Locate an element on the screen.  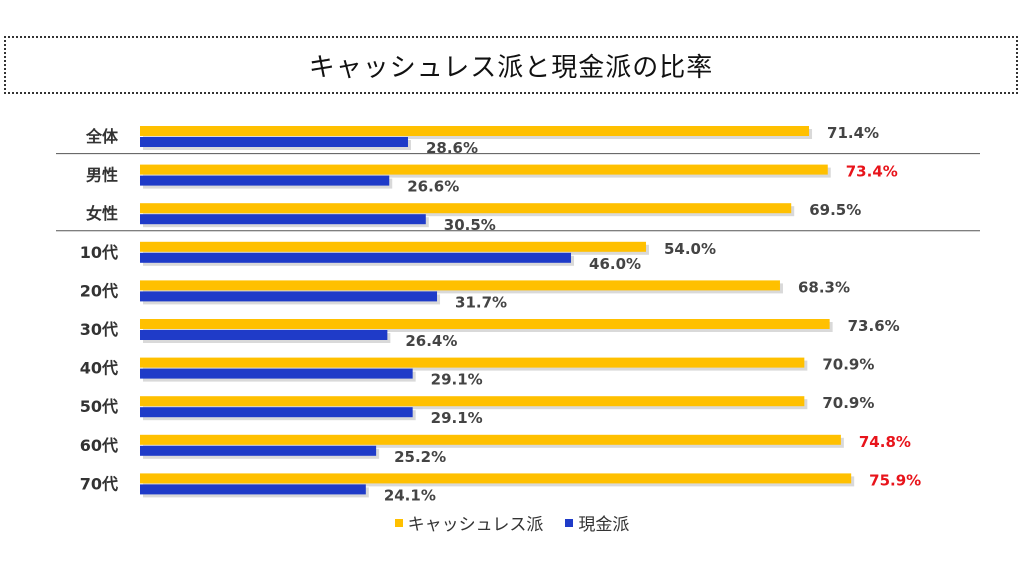
category-label-cat-1: 男性 is located at coordinates (102, 175).